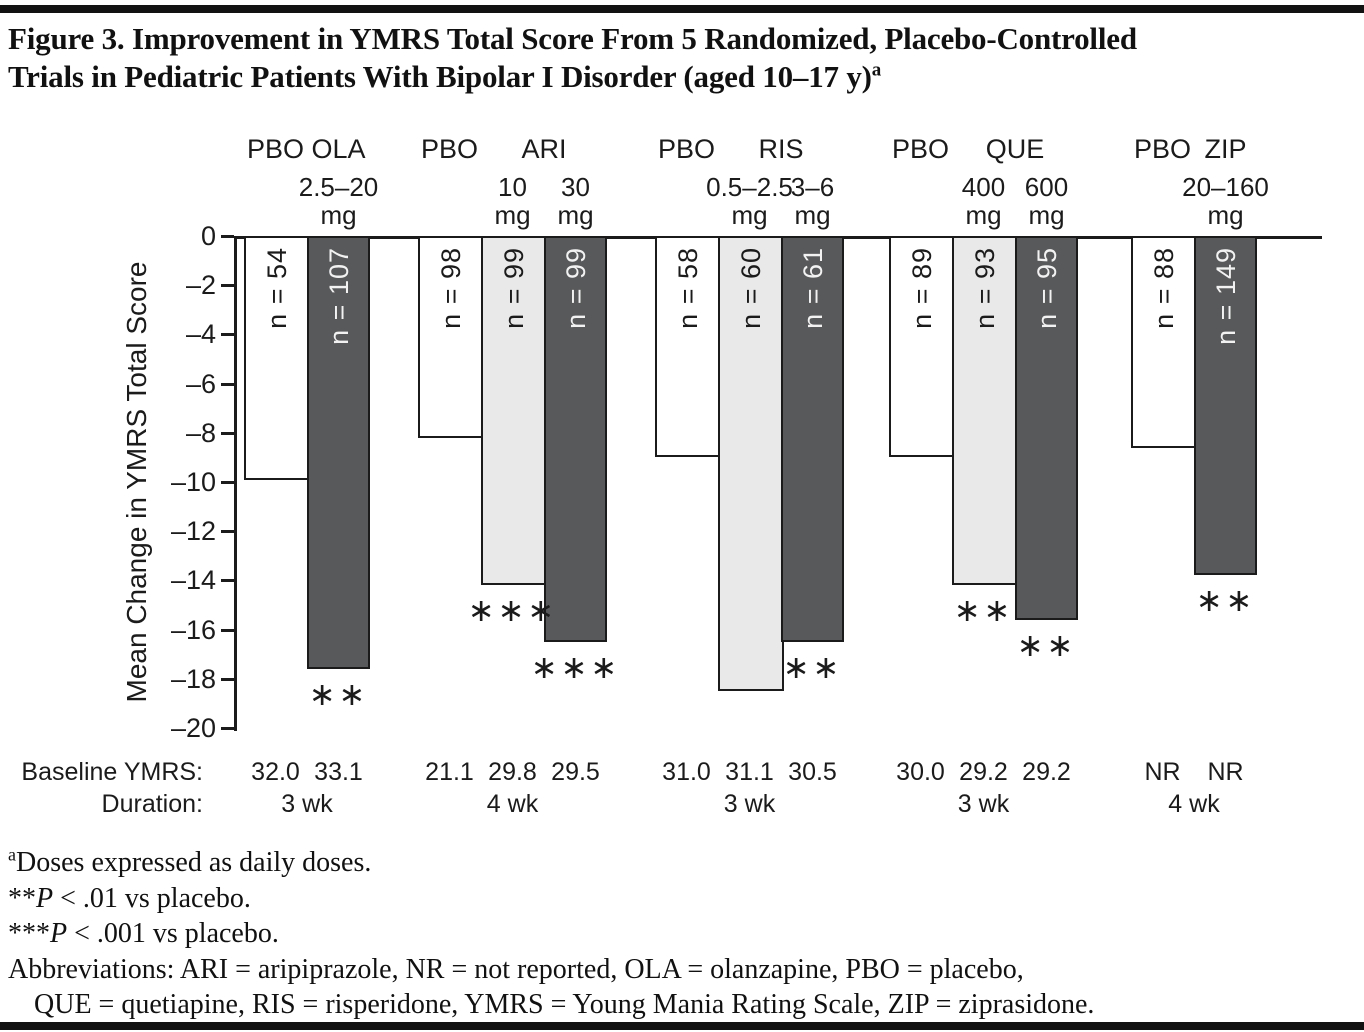  I want to click on dose-label: 20–160, so click(1225, 187).